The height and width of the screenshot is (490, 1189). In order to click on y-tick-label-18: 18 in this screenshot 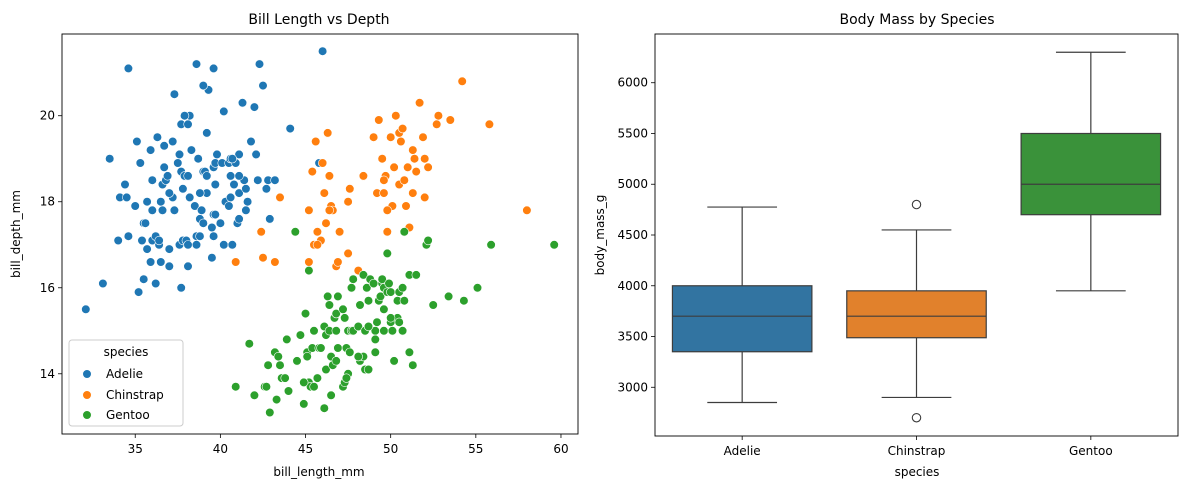, I will do `click(47, 202)`.